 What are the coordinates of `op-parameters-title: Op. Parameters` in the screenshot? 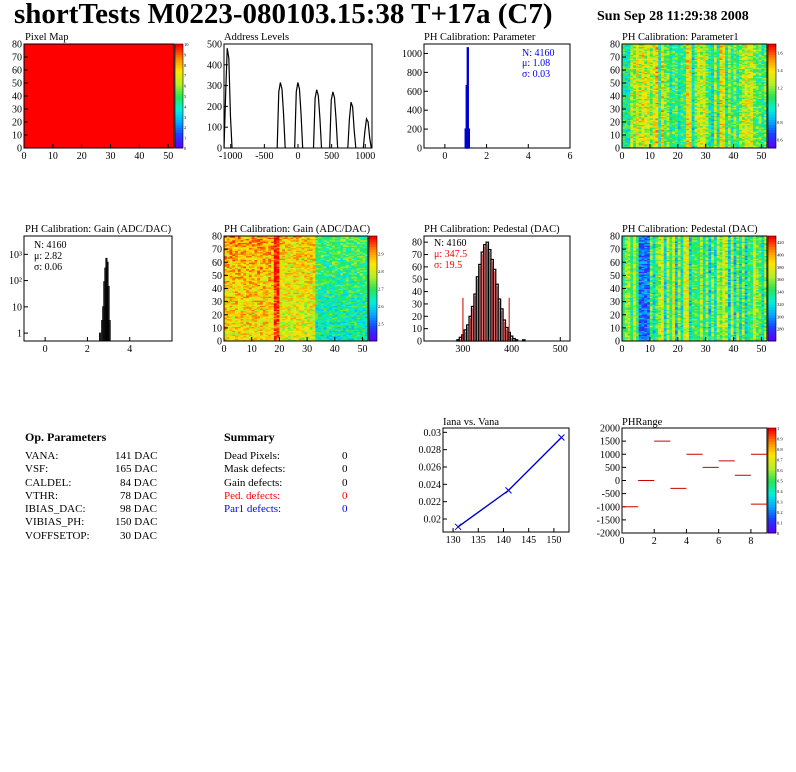 It's located at (66, 437).